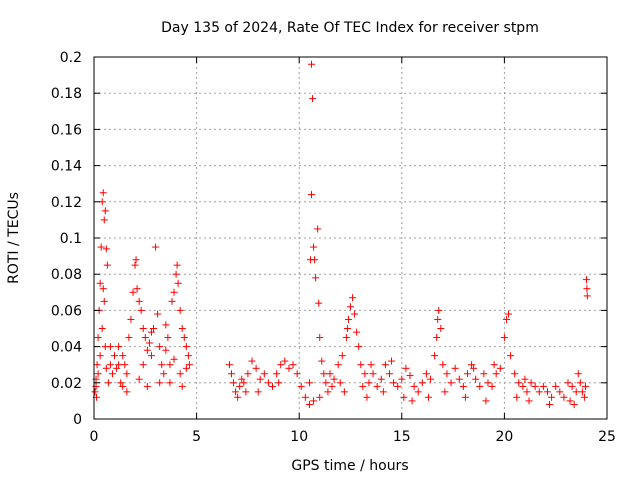  Describe the element at coordinates (353, 437) in the screenshot. I see `x-tick-labels: 0 5 10 15 20 25` at that location.